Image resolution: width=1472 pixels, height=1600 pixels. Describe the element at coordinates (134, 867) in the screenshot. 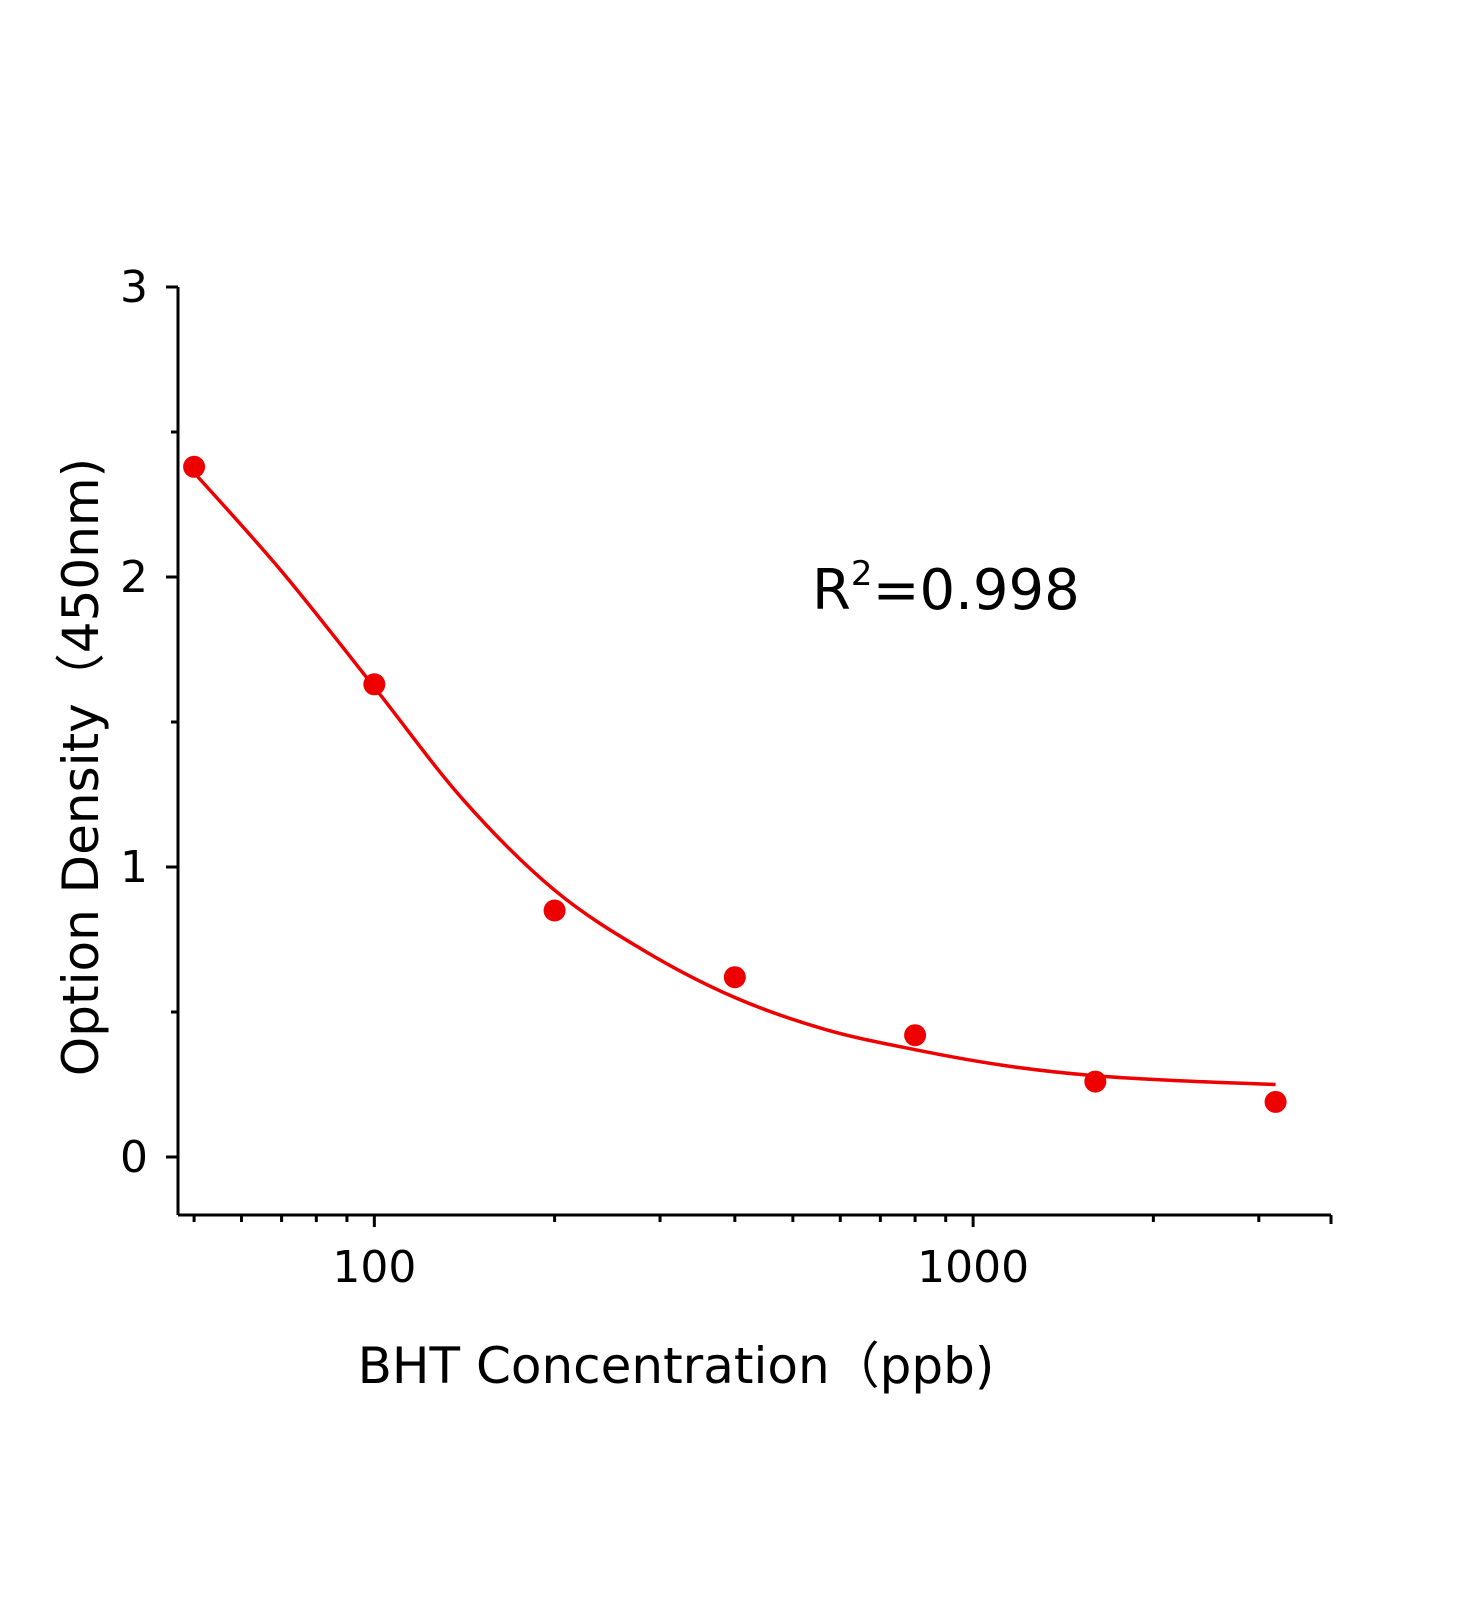

I see `y-tick-label: 1` at that location.